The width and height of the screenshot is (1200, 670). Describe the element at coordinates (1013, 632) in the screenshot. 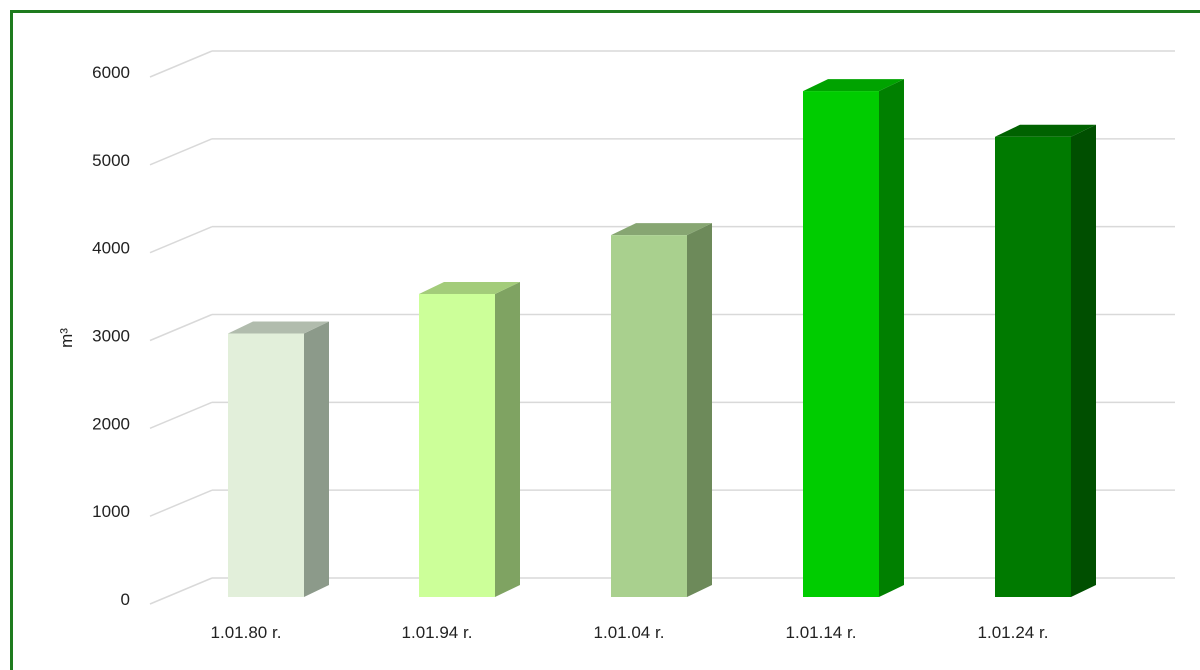

I see `x-tick-label: 1.01.24 r.` at that location.